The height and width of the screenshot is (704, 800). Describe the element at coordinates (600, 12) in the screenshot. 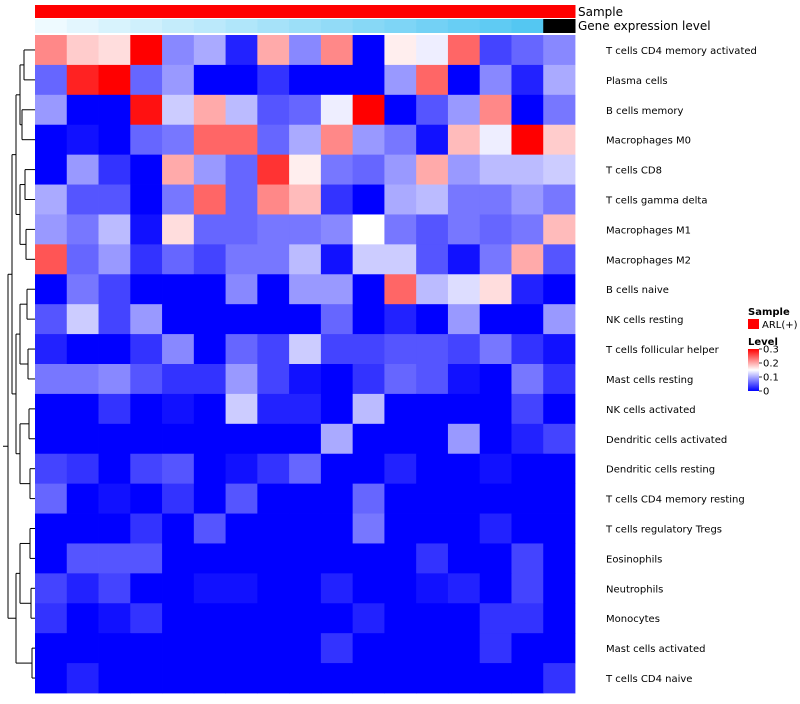

I see `annotation-label-sample: Sample` at that location.